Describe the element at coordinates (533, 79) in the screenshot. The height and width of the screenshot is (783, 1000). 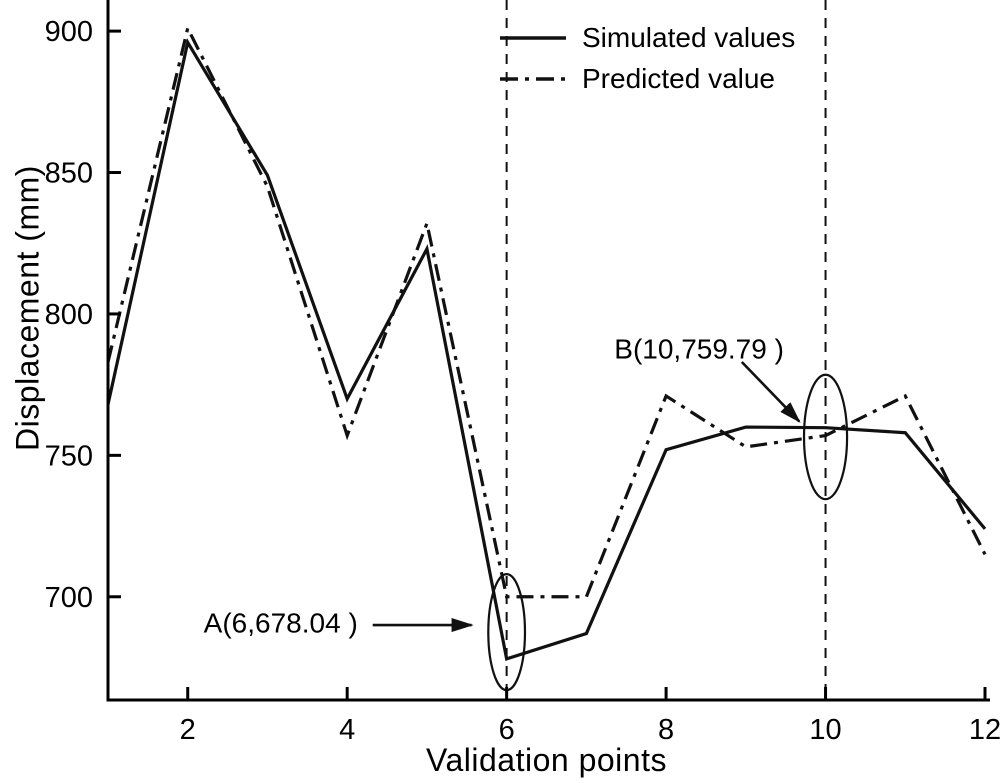
I see `dash-dot-line-sample-icon` at that location.